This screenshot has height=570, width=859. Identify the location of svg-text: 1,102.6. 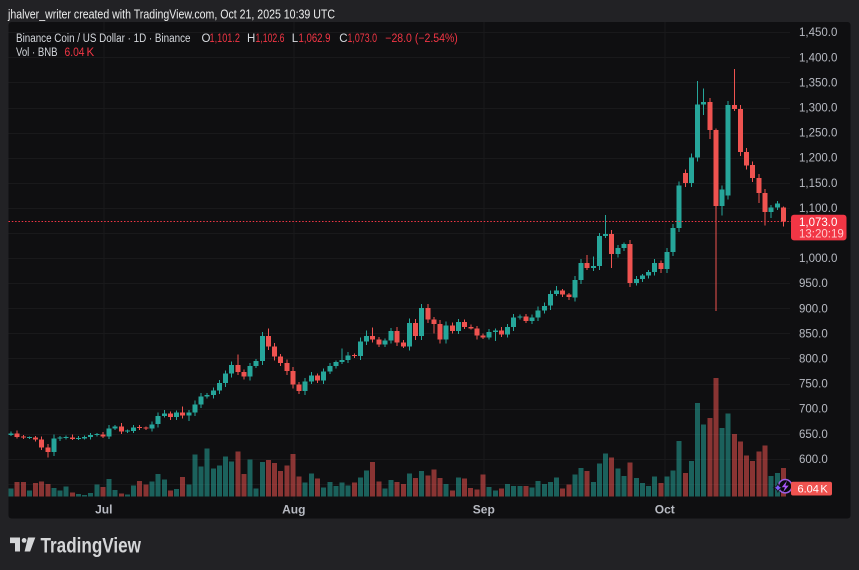
(270, 39).